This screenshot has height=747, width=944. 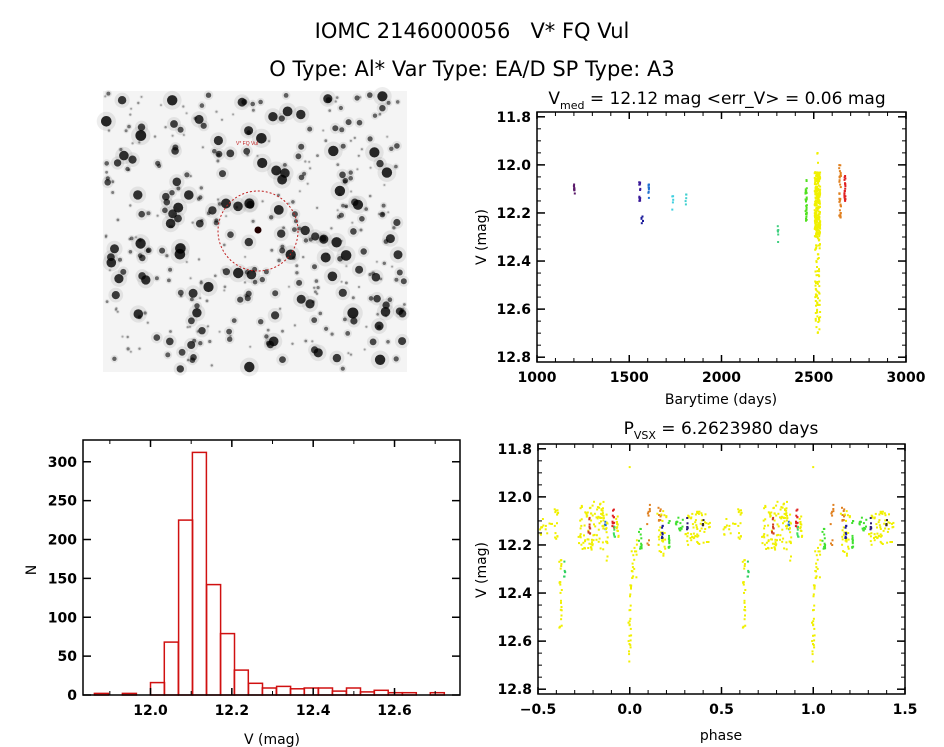 I want to click on light-curve-ytick-label: 12.8, so click(x=513, y=358).